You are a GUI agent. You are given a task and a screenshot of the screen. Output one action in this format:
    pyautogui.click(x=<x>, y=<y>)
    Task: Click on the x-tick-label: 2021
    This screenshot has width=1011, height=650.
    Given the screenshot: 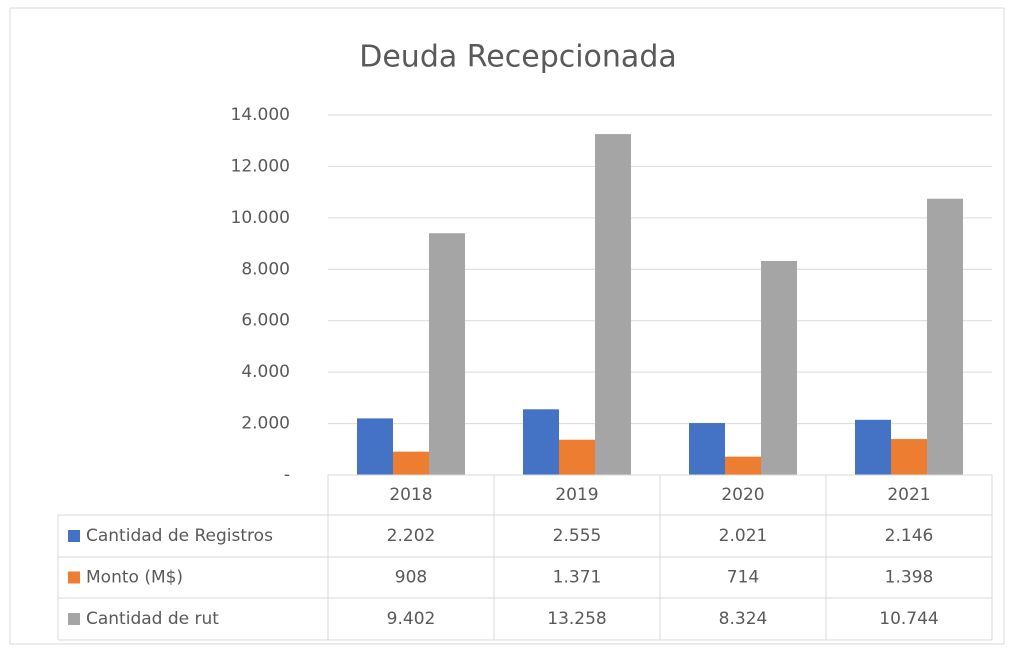 What is the action you would take?
    pyautogui.click(x=908, y=495)
    